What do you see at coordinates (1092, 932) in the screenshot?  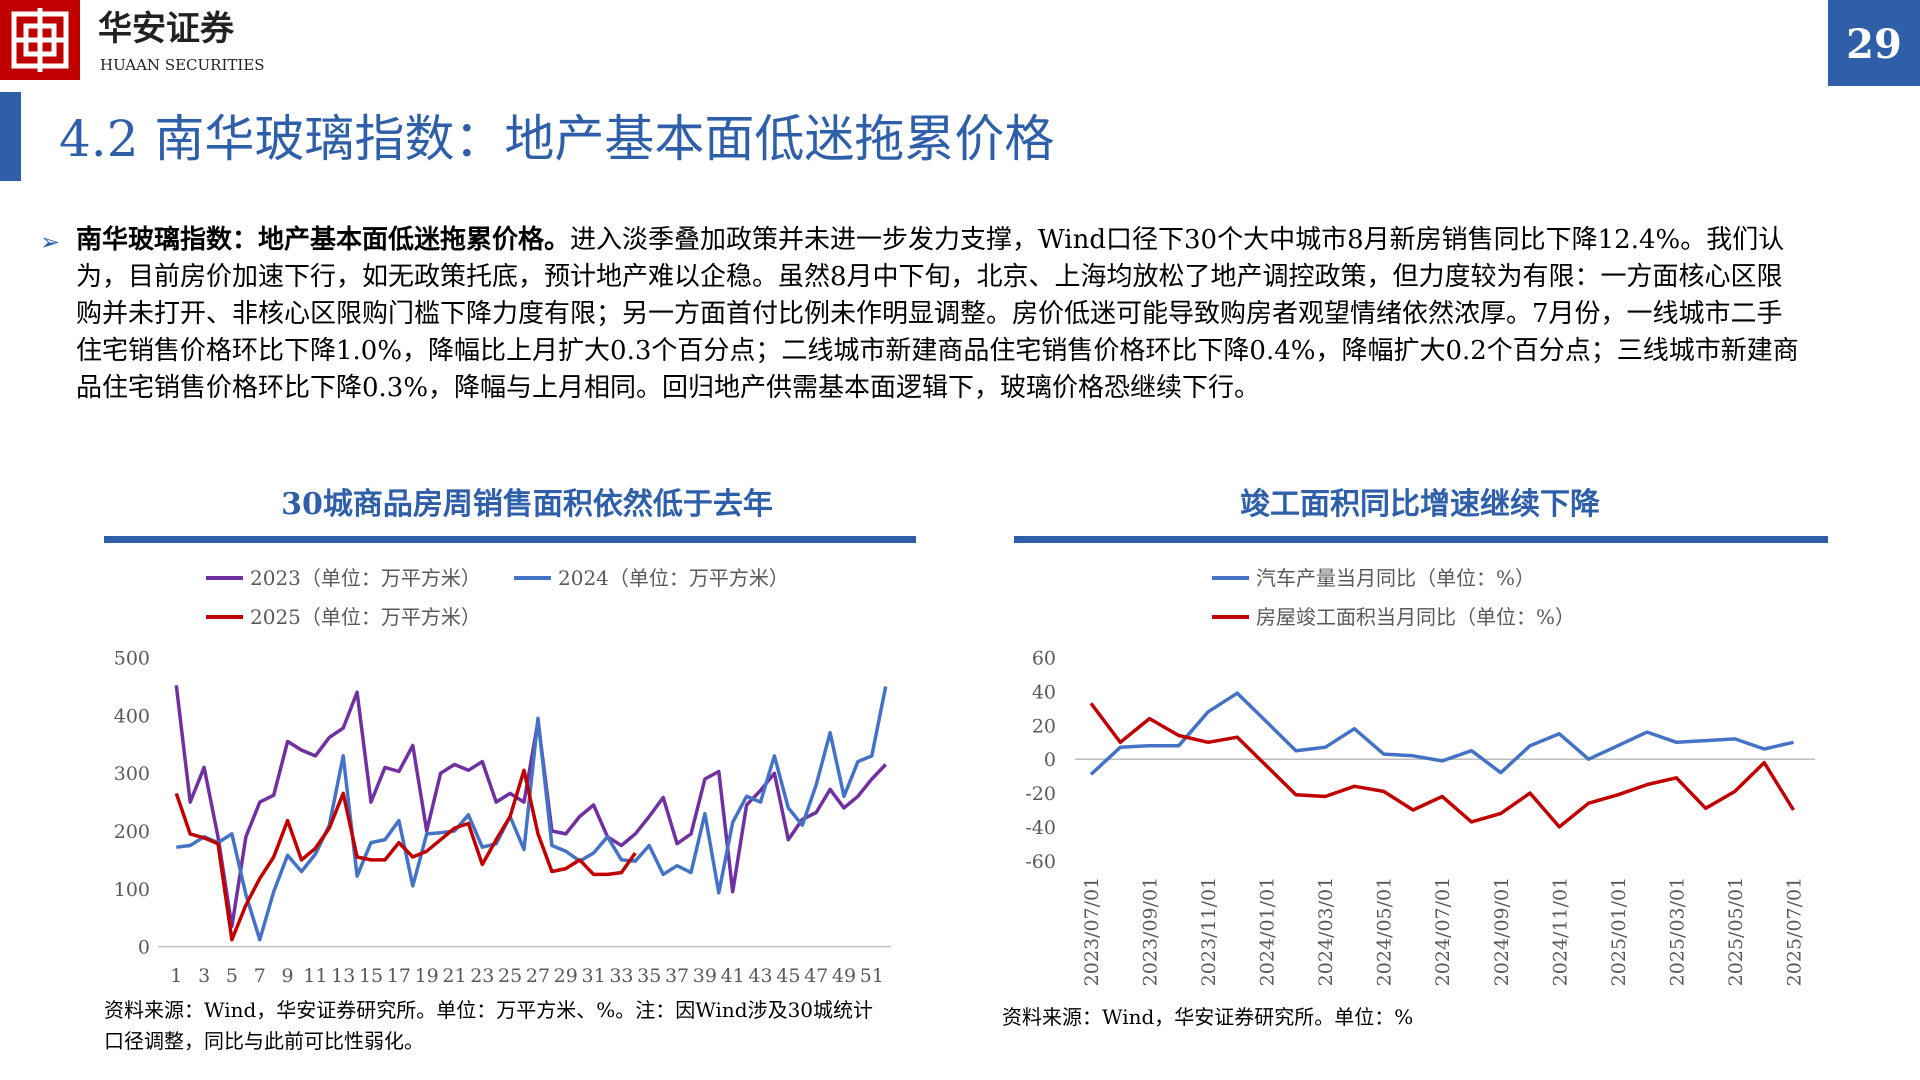 I see `x-tick-label: 2023/07/01` at bounding box center [1092, 932].